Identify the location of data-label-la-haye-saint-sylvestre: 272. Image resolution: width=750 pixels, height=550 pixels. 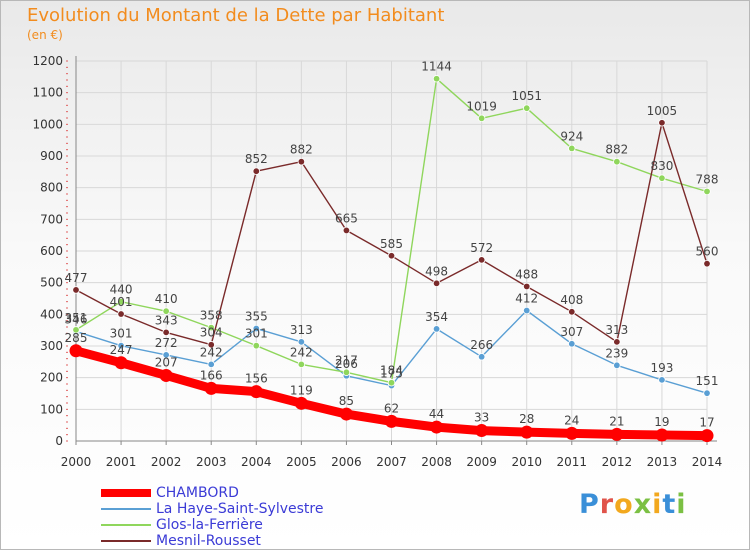
(166, 343).